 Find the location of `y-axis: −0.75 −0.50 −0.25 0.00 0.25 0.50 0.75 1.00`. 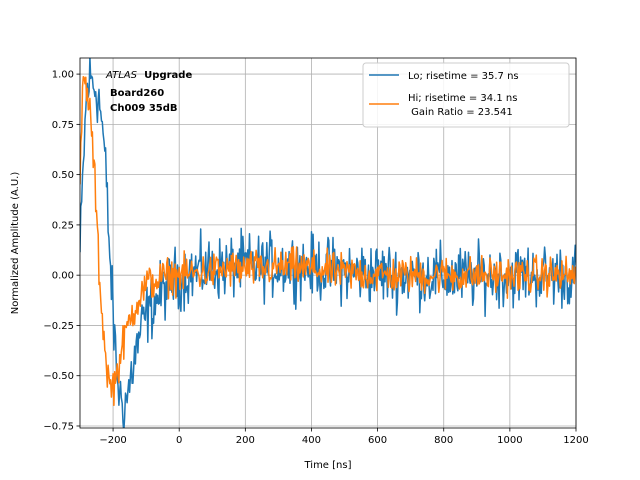

y-axis: −0.75 −0.50 −0.25 0.00 0.25 0.50 0.75 1.00 is located at coordinates (61, 251).